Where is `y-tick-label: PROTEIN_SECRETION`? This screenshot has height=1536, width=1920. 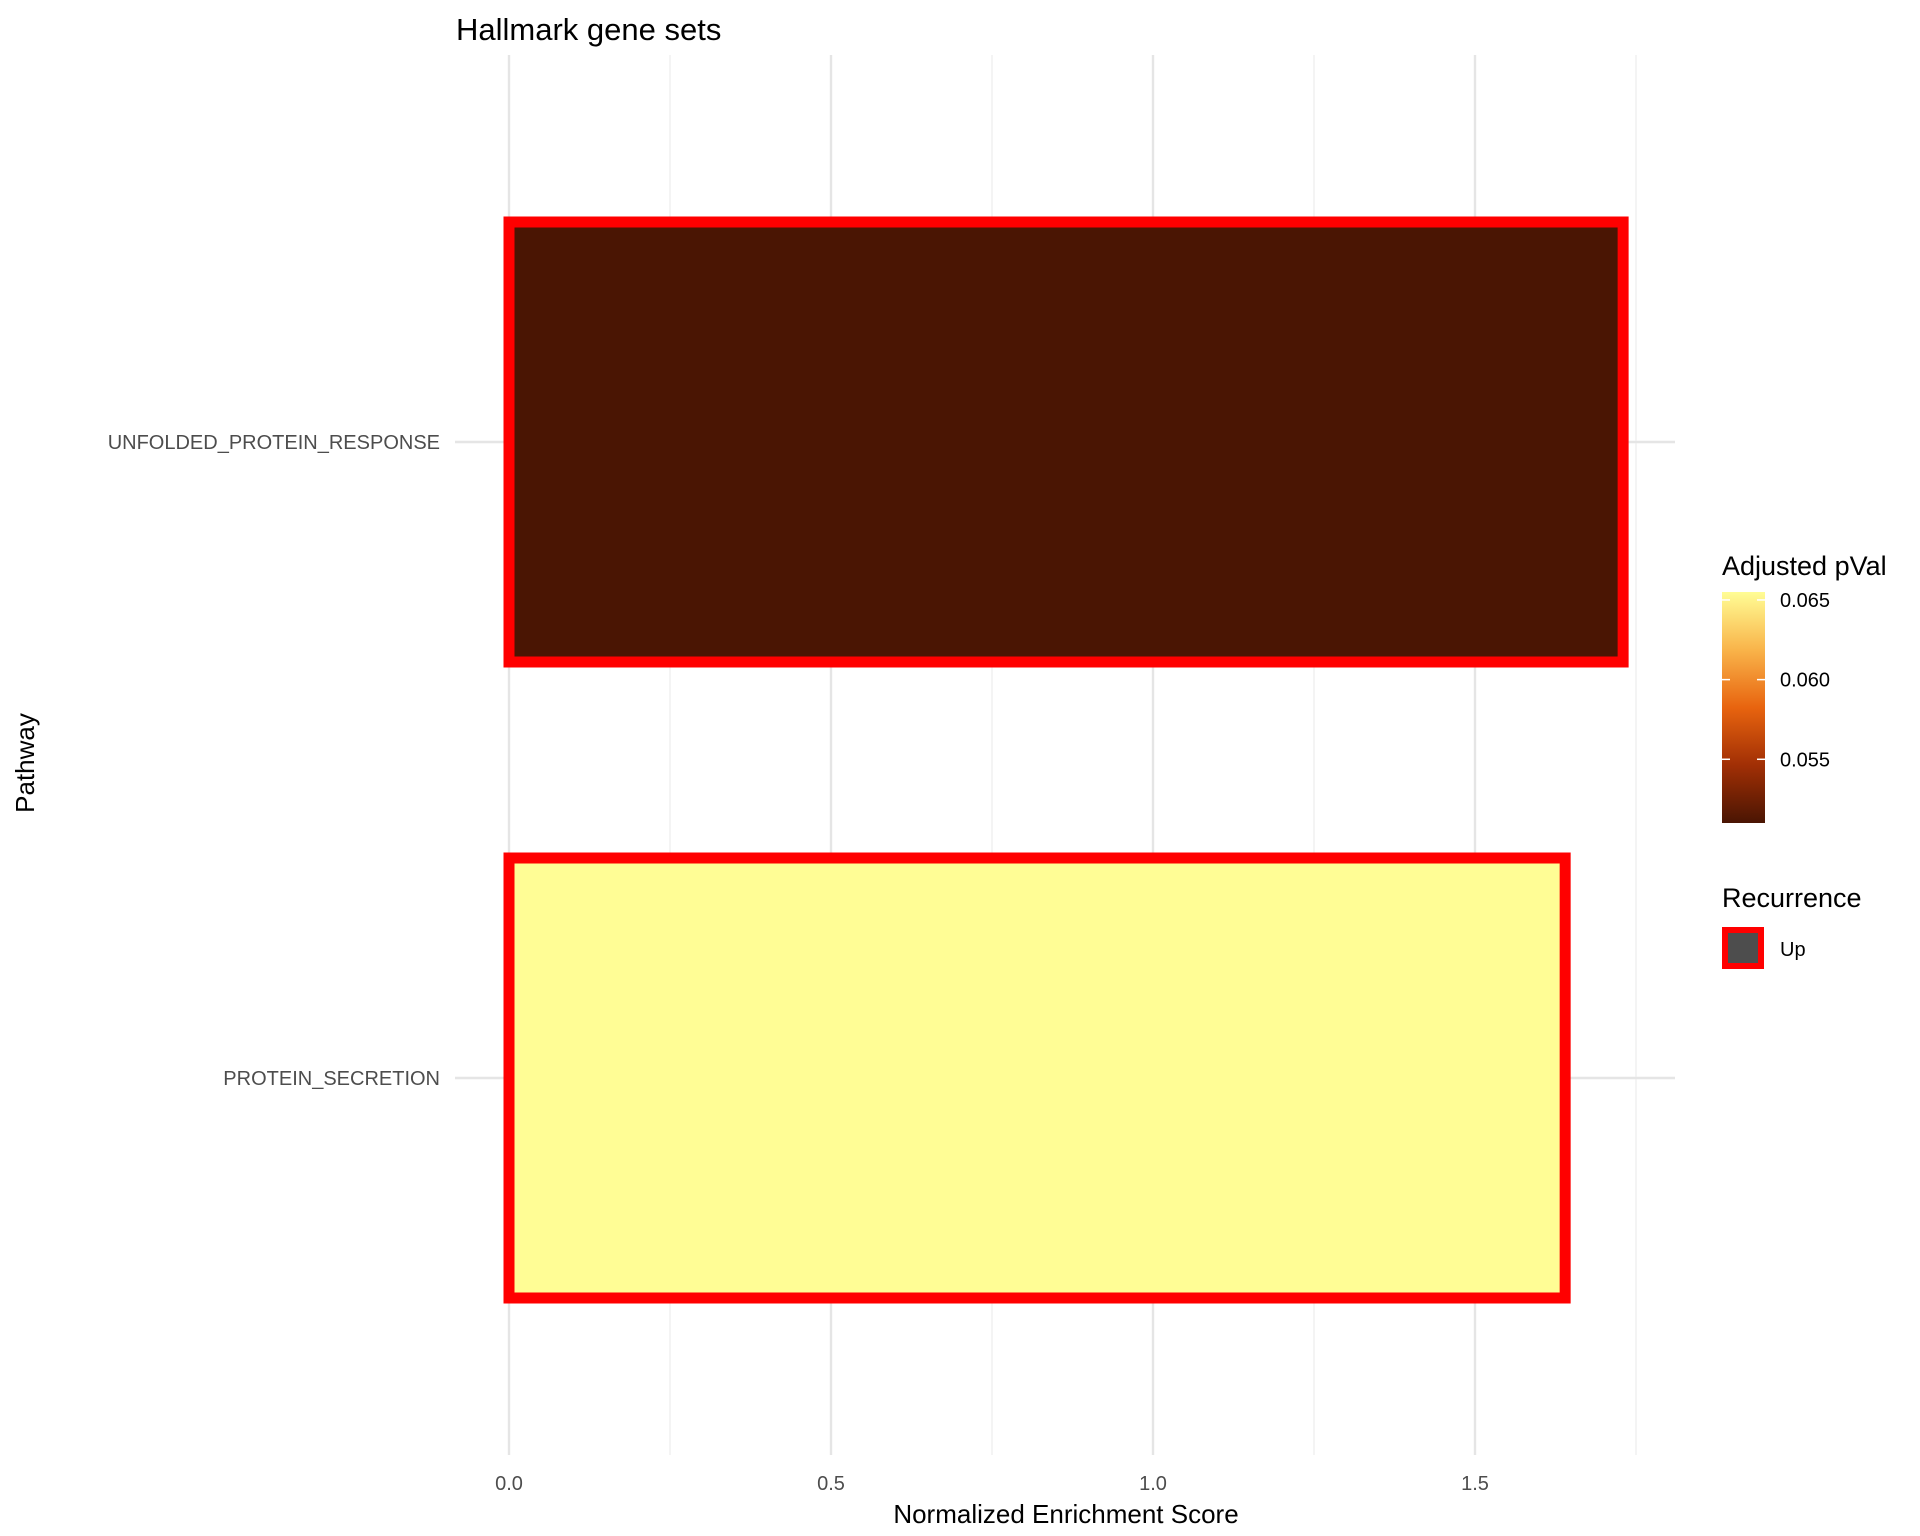
y-tick-label: PROTEIN_SECRETION is located at coordinates (331, 1079).